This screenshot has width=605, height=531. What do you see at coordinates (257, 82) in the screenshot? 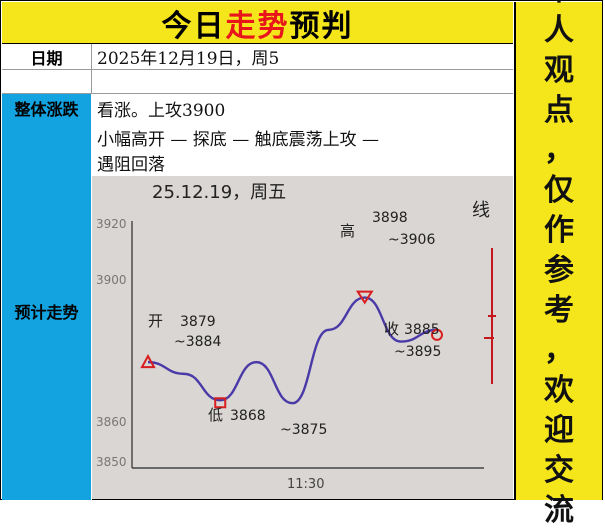
I see `empty-row` at bounding box center [257, 82].